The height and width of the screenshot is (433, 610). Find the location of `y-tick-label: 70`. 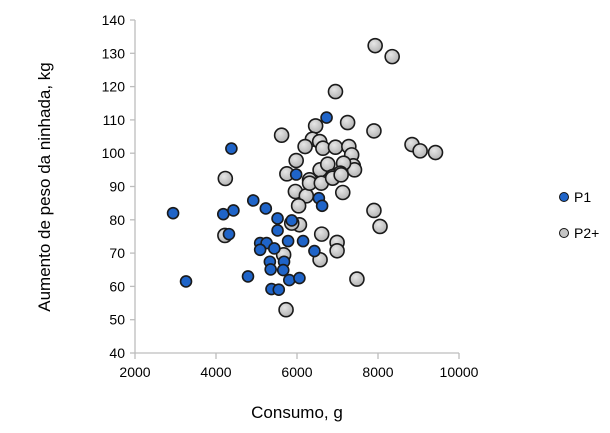

y-tick-label: 70 is located at coordinates (117, 253).